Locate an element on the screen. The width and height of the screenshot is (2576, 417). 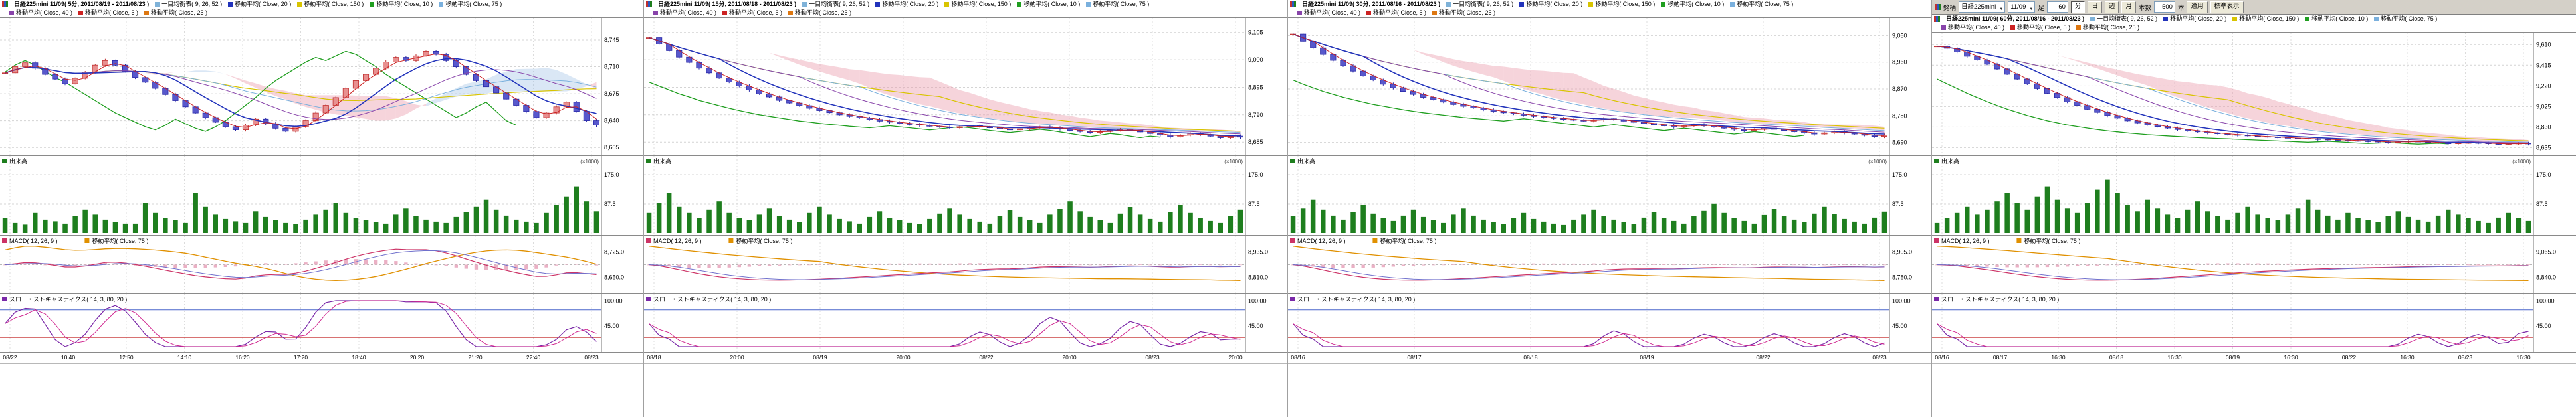
indicator-label-text: 移動平均( Close, 25 ) is located at coordinates (823, 12).